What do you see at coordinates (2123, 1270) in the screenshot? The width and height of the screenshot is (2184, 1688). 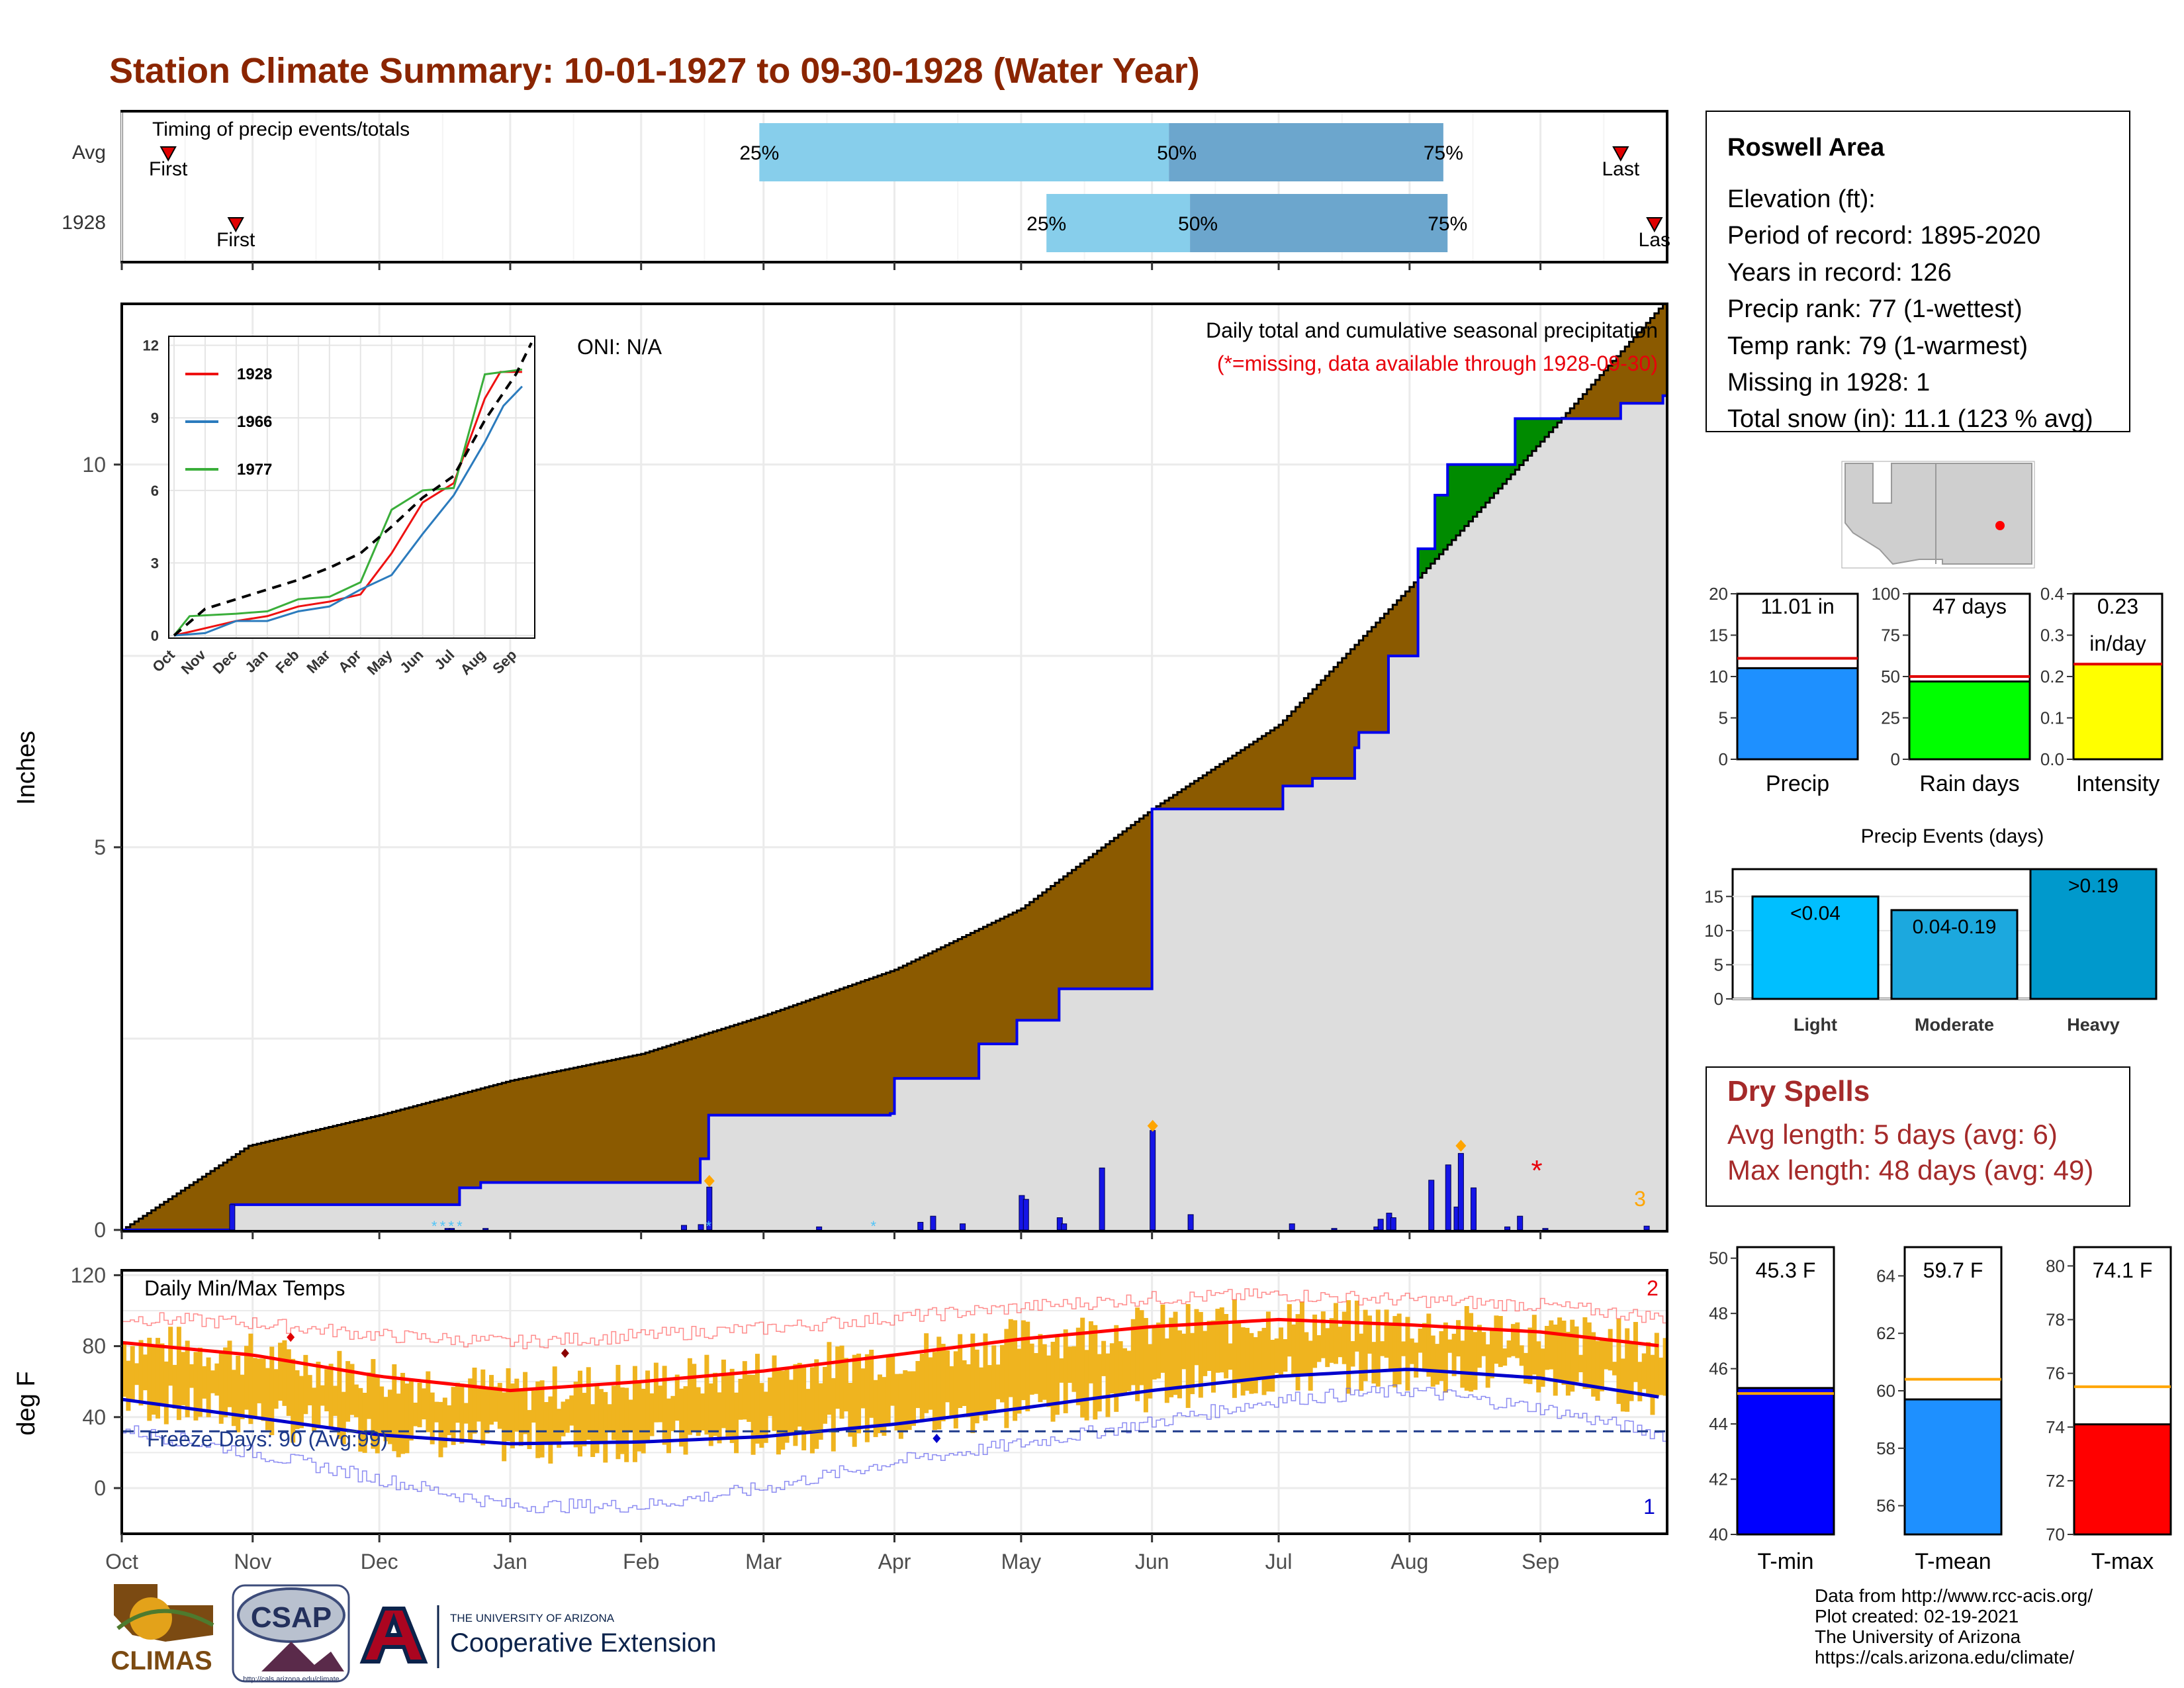 I see `temp-summary-value-label: 74.1 F` at bounding box center [2123, 1270].